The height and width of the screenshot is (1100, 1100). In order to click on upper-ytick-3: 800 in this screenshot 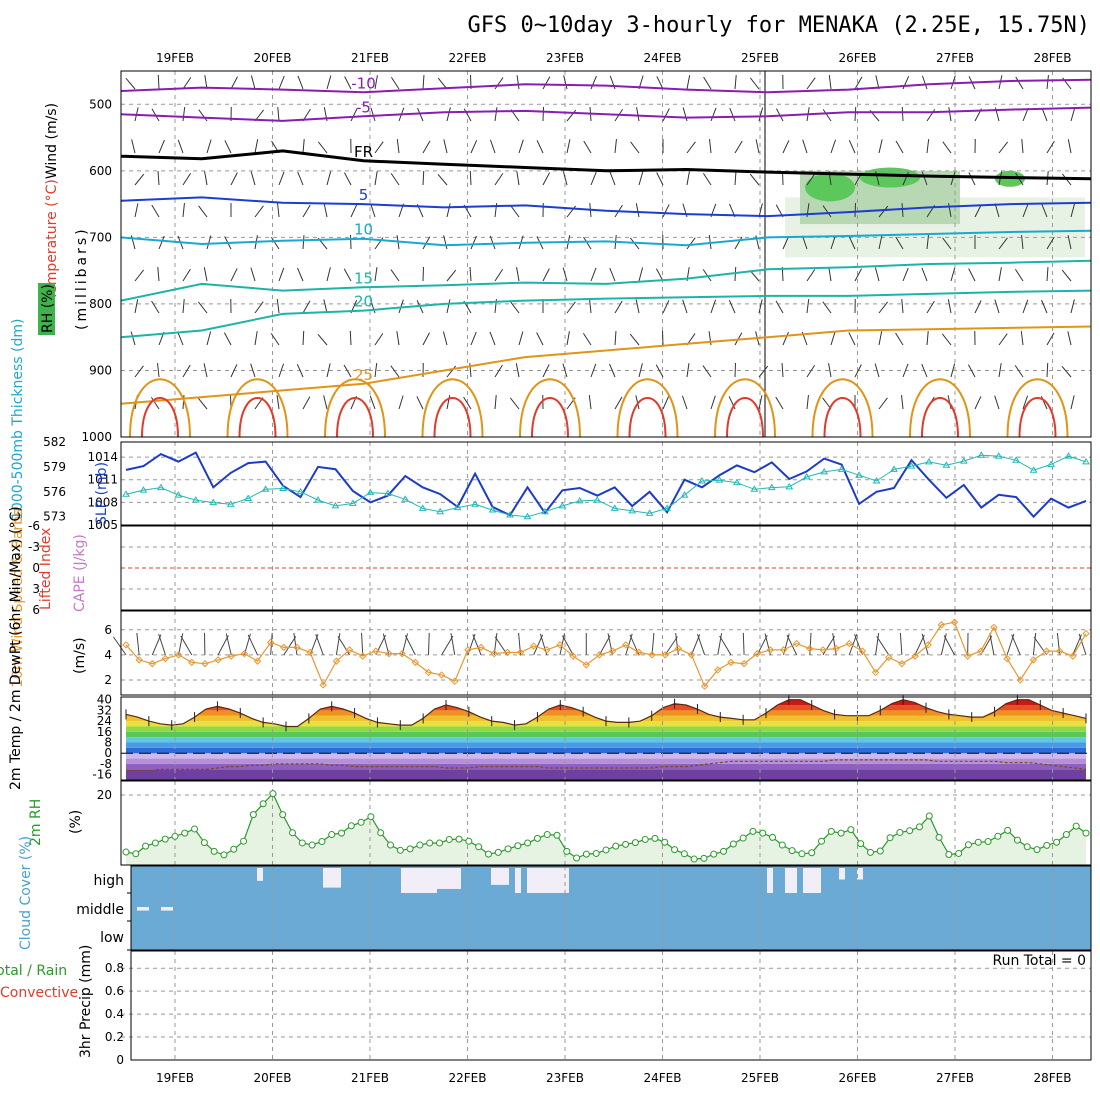, I will do `click(100, 304)`.